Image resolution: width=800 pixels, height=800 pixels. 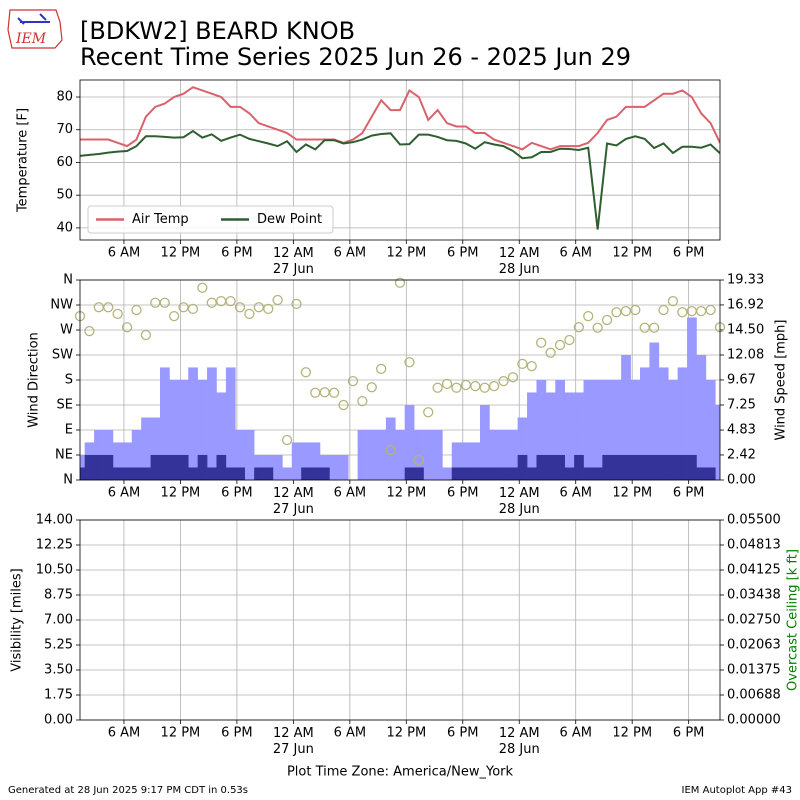 What do you see at coordinates (741, 404) in the screenshot?
I see `y2-tick-label: 7.25` at bounding box center [741, 404].